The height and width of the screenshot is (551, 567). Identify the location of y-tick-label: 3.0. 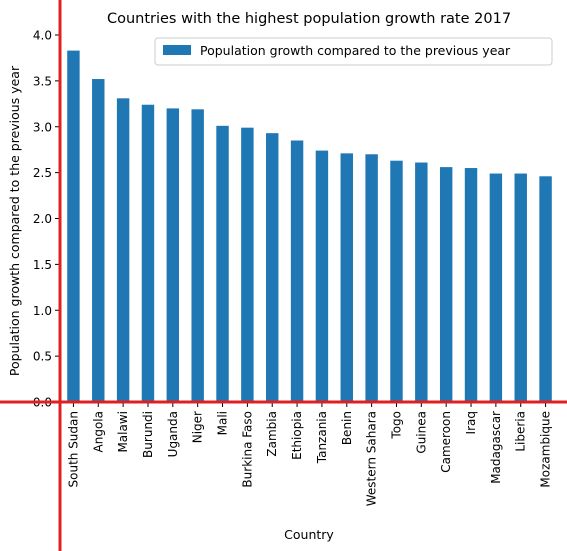
(42, 127).